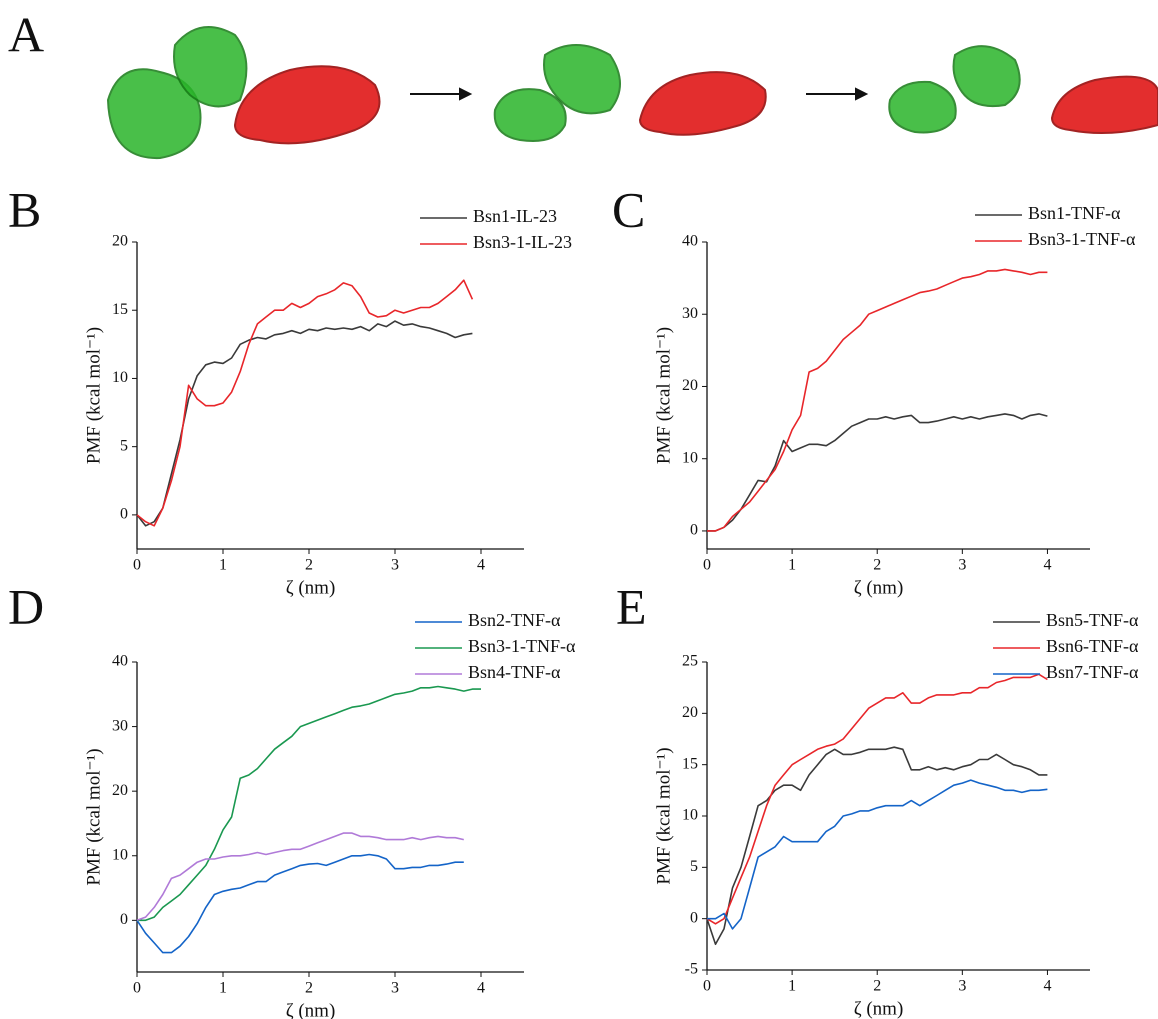 This screenshot has height=1019, width=1158. Describe the element at coordinates (632, 93) in the screenshot. I see `protein-illustration` at that location.